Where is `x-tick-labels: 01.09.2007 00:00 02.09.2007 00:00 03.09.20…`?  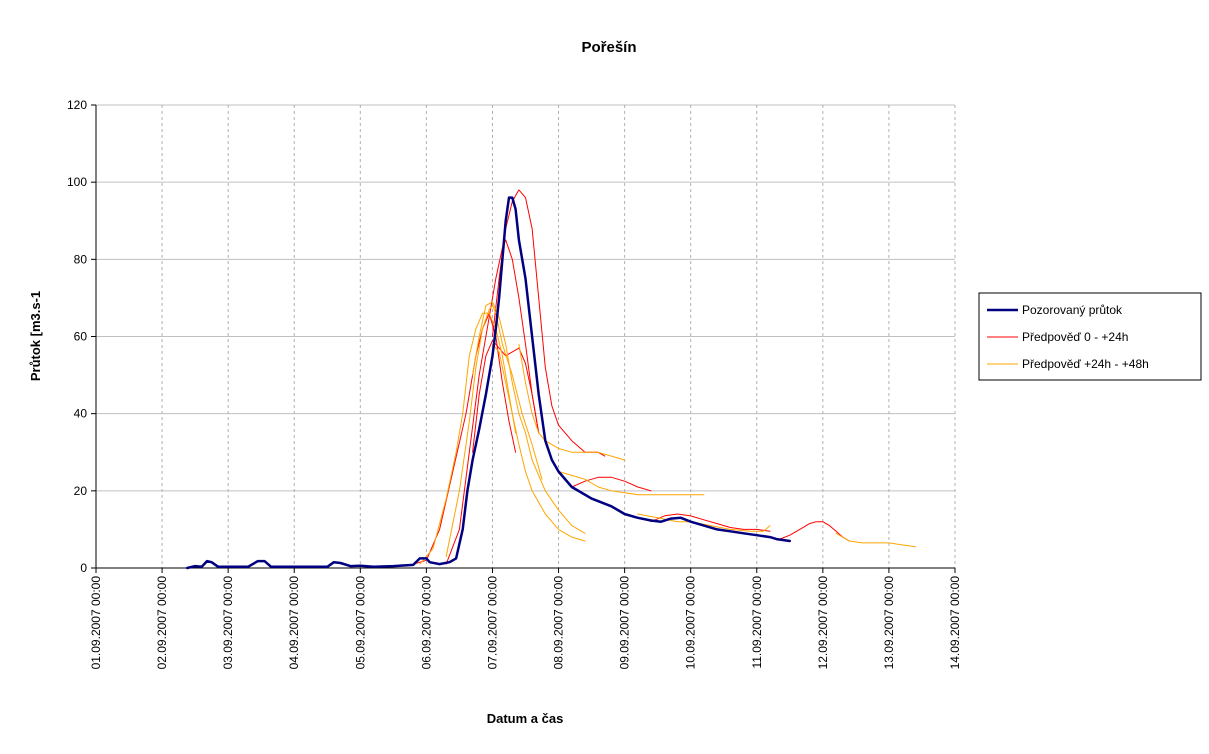
x-tick-labels: 01.09.2007 00:00 02.09.2007 00:00 03.09.20… is located at coordinates (525, 623).